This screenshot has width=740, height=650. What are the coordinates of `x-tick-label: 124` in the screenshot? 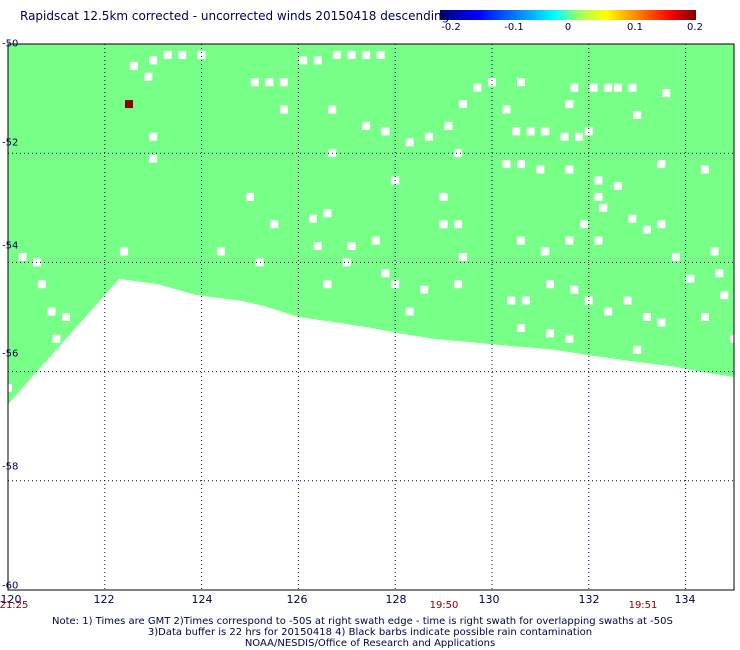 It's located at (202, 599).